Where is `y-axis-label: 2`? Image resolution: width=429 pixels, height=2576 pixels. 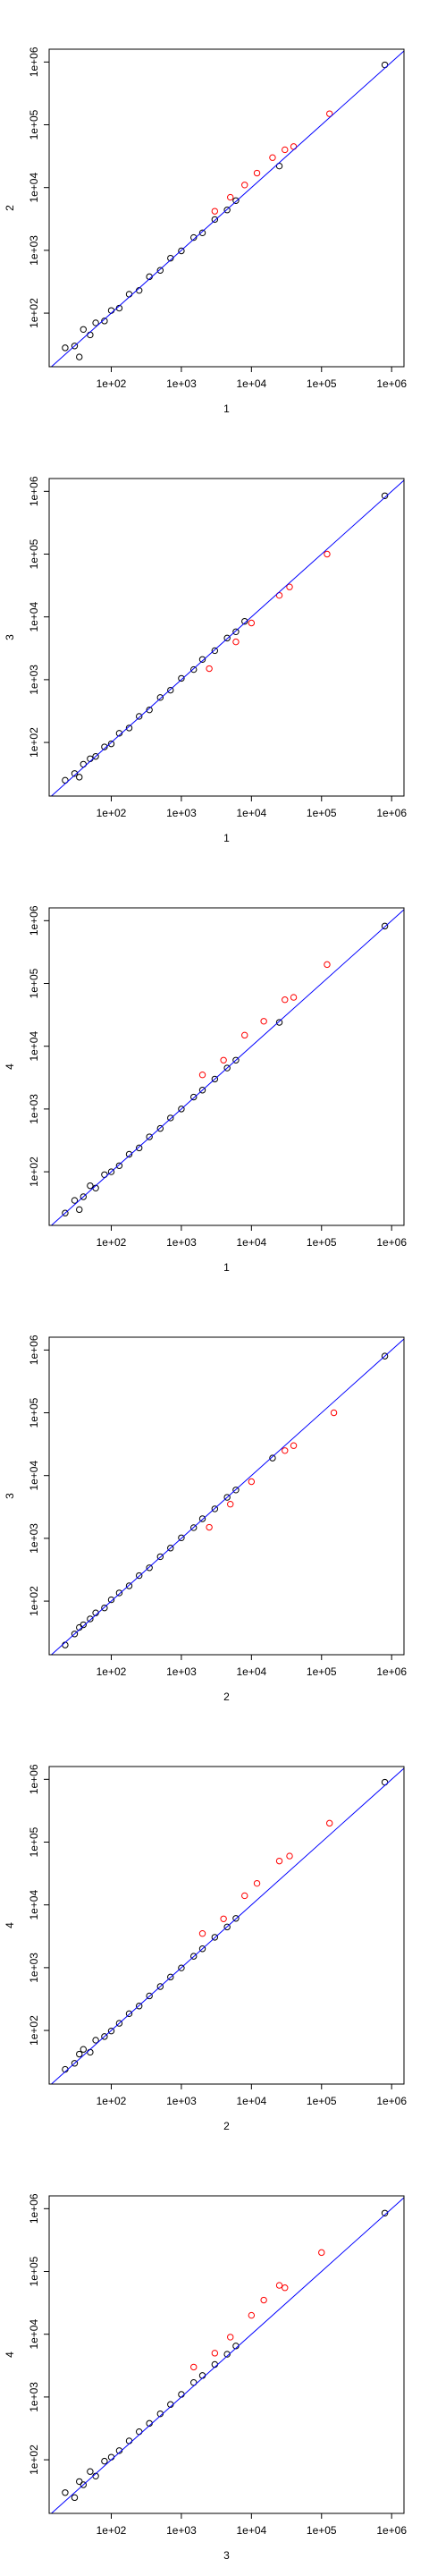 y-axis-label: 2 is located at coordinates (10, 208).